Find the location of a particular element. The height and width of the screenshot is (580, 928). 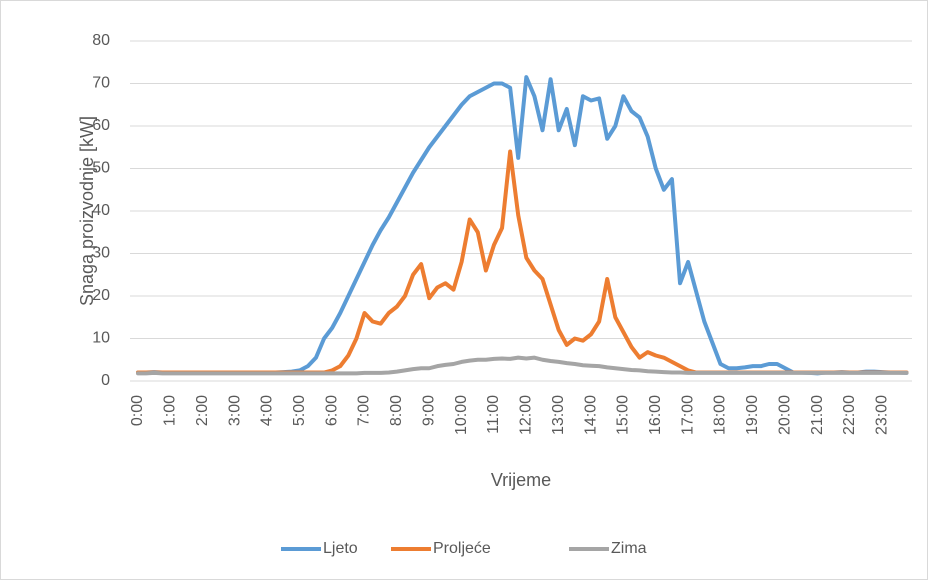

y-axis-title: Snaga proizvodnje [kW] is located at coordinates (87, 211).